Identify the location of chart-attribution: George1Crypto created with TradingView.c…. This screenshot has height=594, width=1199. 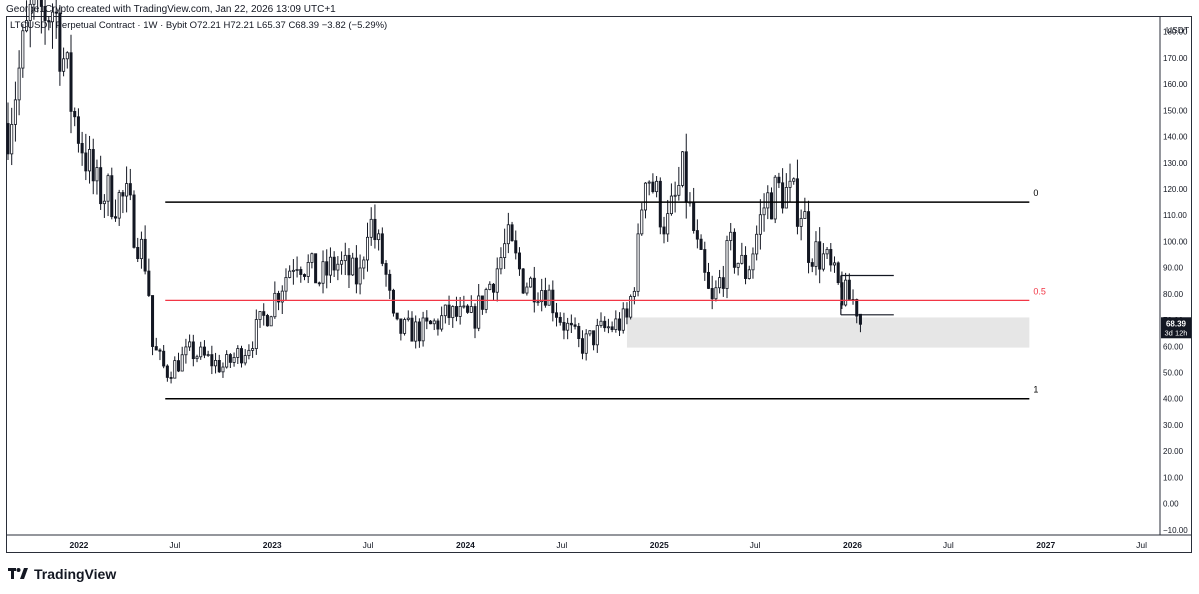
(171, 9).